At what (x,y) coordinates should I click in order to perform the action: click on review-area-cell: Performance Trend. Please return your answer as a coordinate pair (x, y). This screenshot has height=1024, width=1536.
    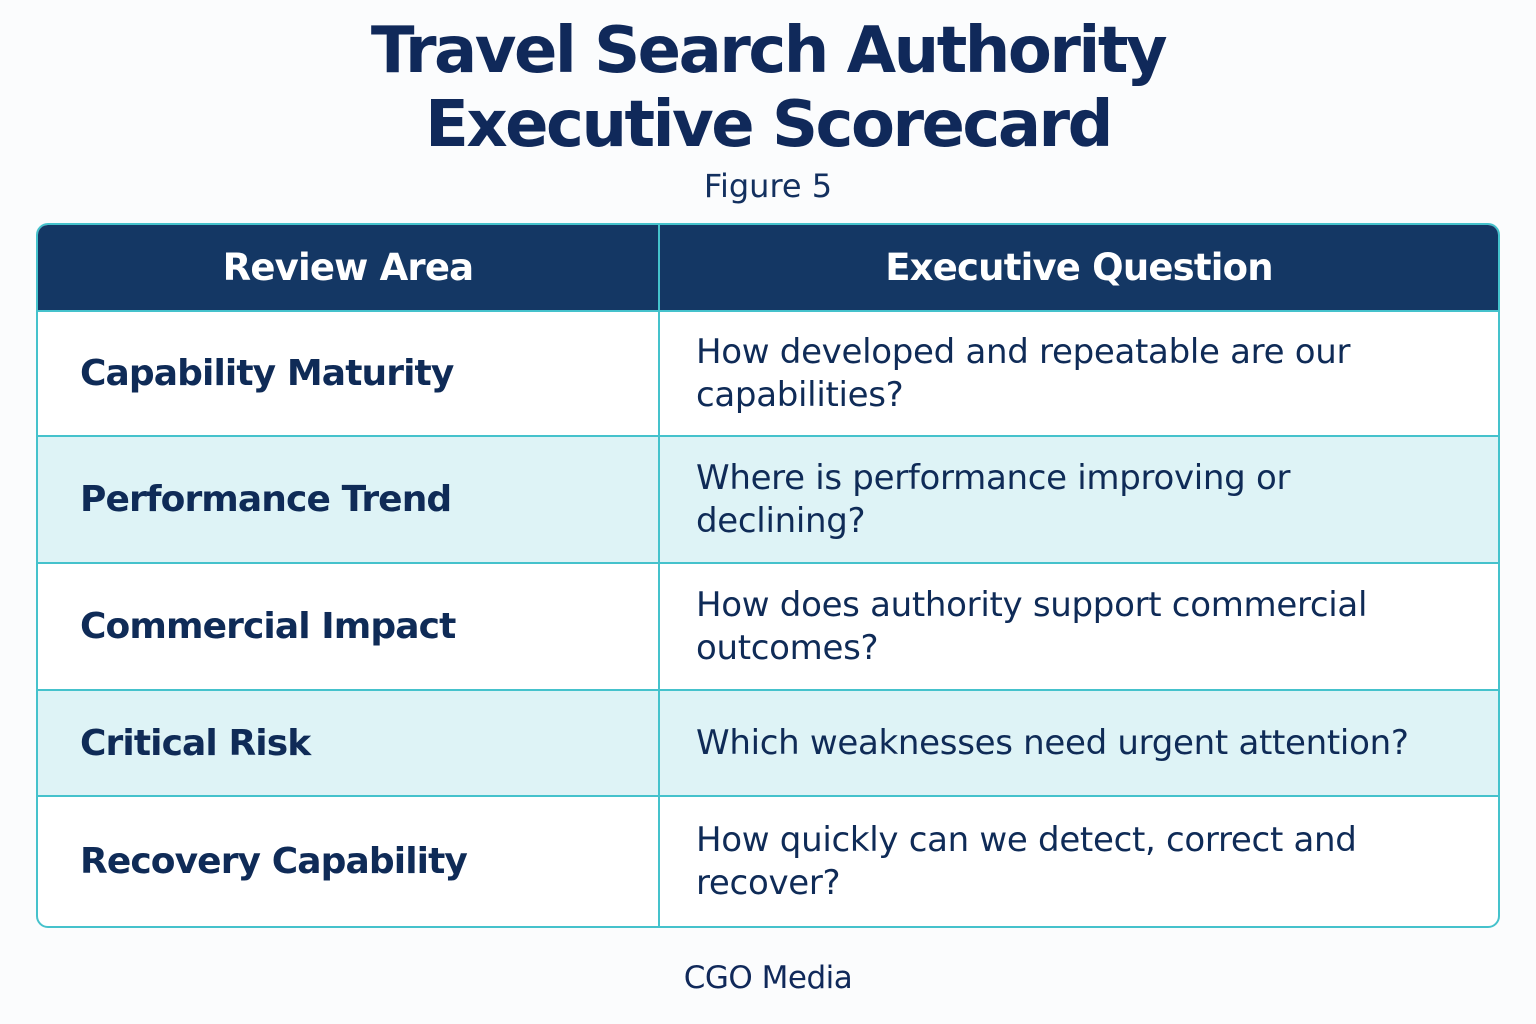
    Looking at the image, I should click on (349, 499).